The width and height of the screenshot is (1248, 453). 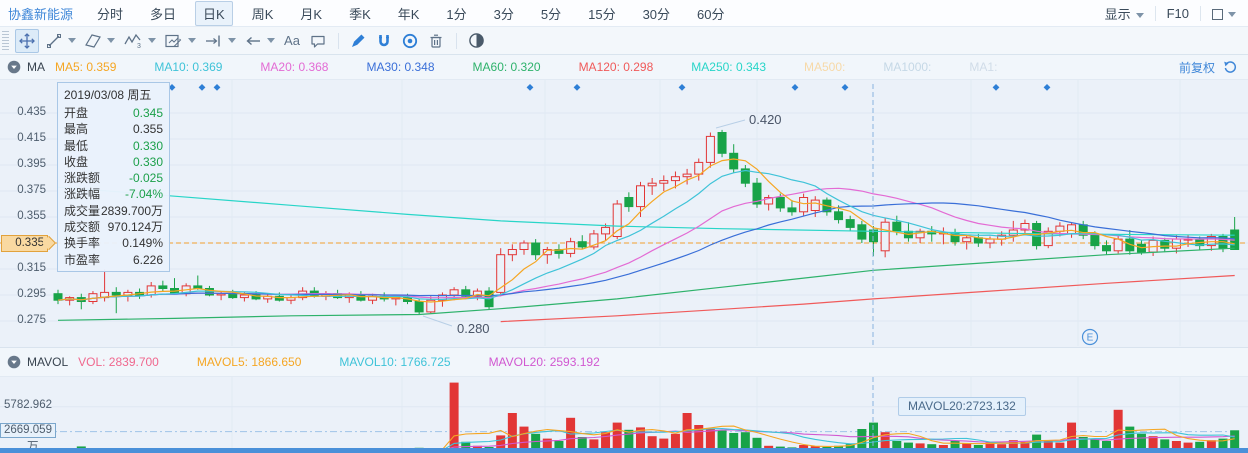 What do you see at coordinates (31, 294) in the screenshot?
I see `price-axis-label: 0.295` at bounding box center [31, 294].